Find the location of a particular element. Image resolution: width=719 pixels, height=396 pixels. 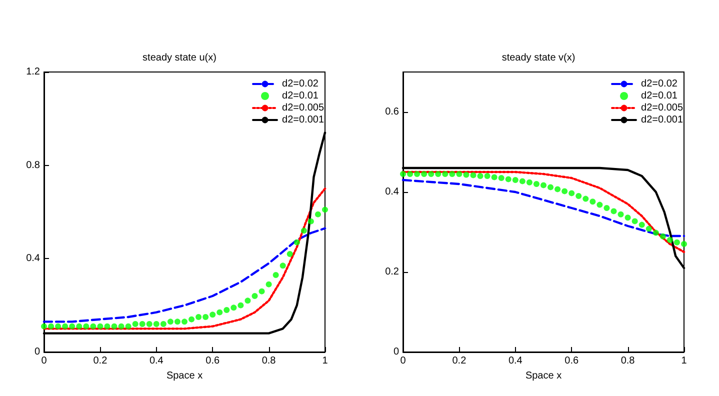

y-tick-label: 0.2 is located at coordinates (392, 272).